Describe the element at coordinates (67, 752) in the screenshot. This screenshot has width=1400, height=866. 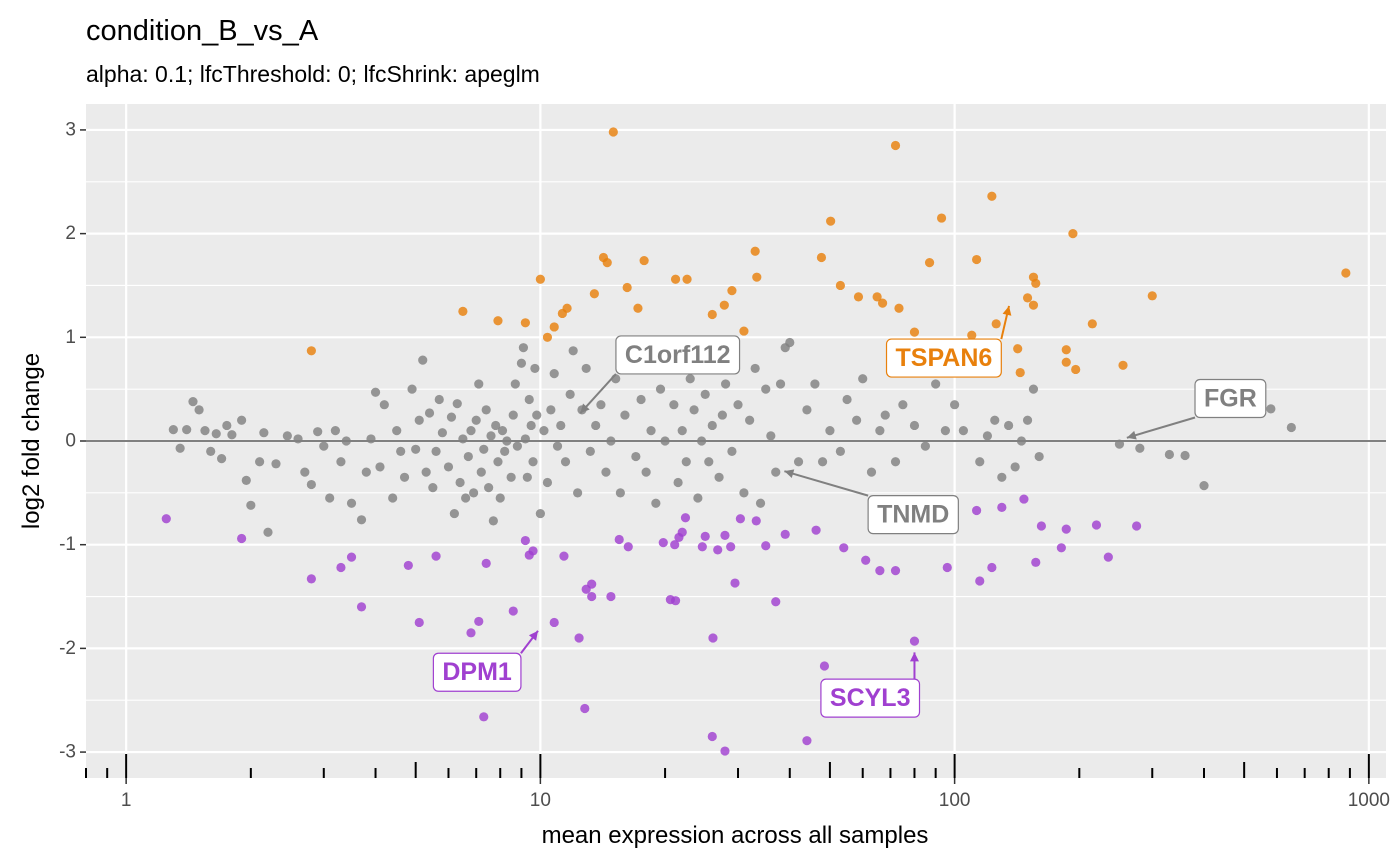
I see `y-tick-label: -3` at that location.